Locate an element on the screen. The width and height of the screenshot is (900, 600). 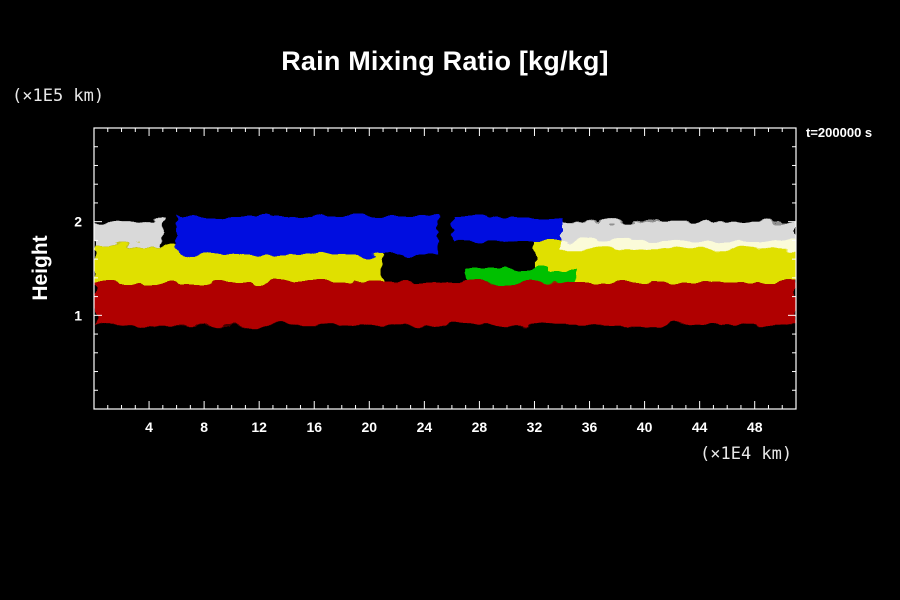
y-tick-label: 1 is located at coordinates (78, 315).